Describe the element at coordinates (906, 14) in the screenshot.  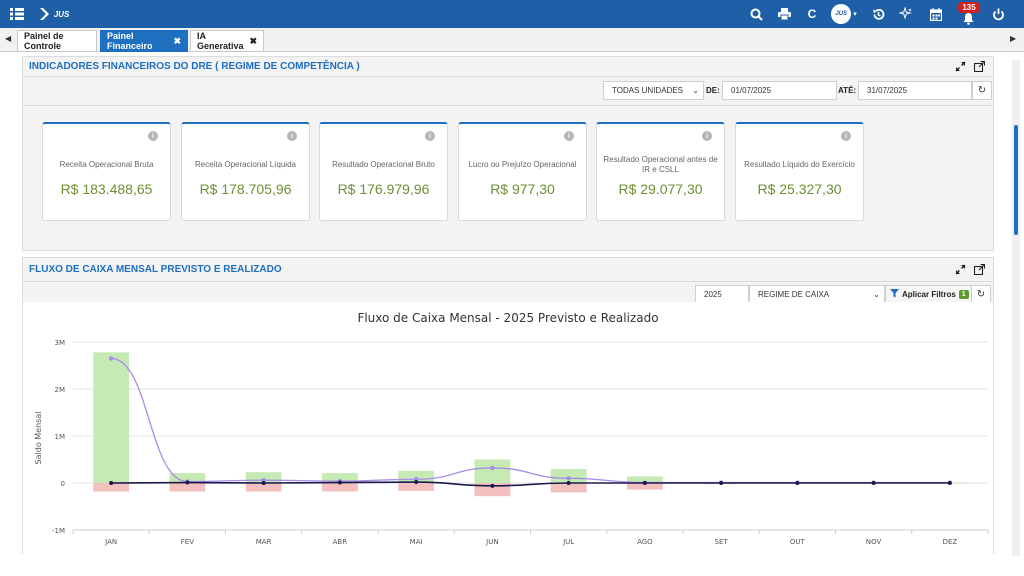
I see `sparkle-icon` at that location.